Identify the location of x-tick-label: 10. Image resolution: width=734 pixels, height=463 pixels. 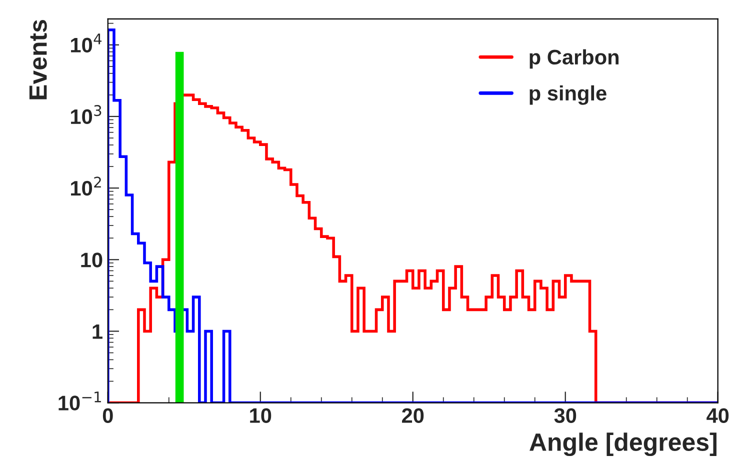
(261, 415).